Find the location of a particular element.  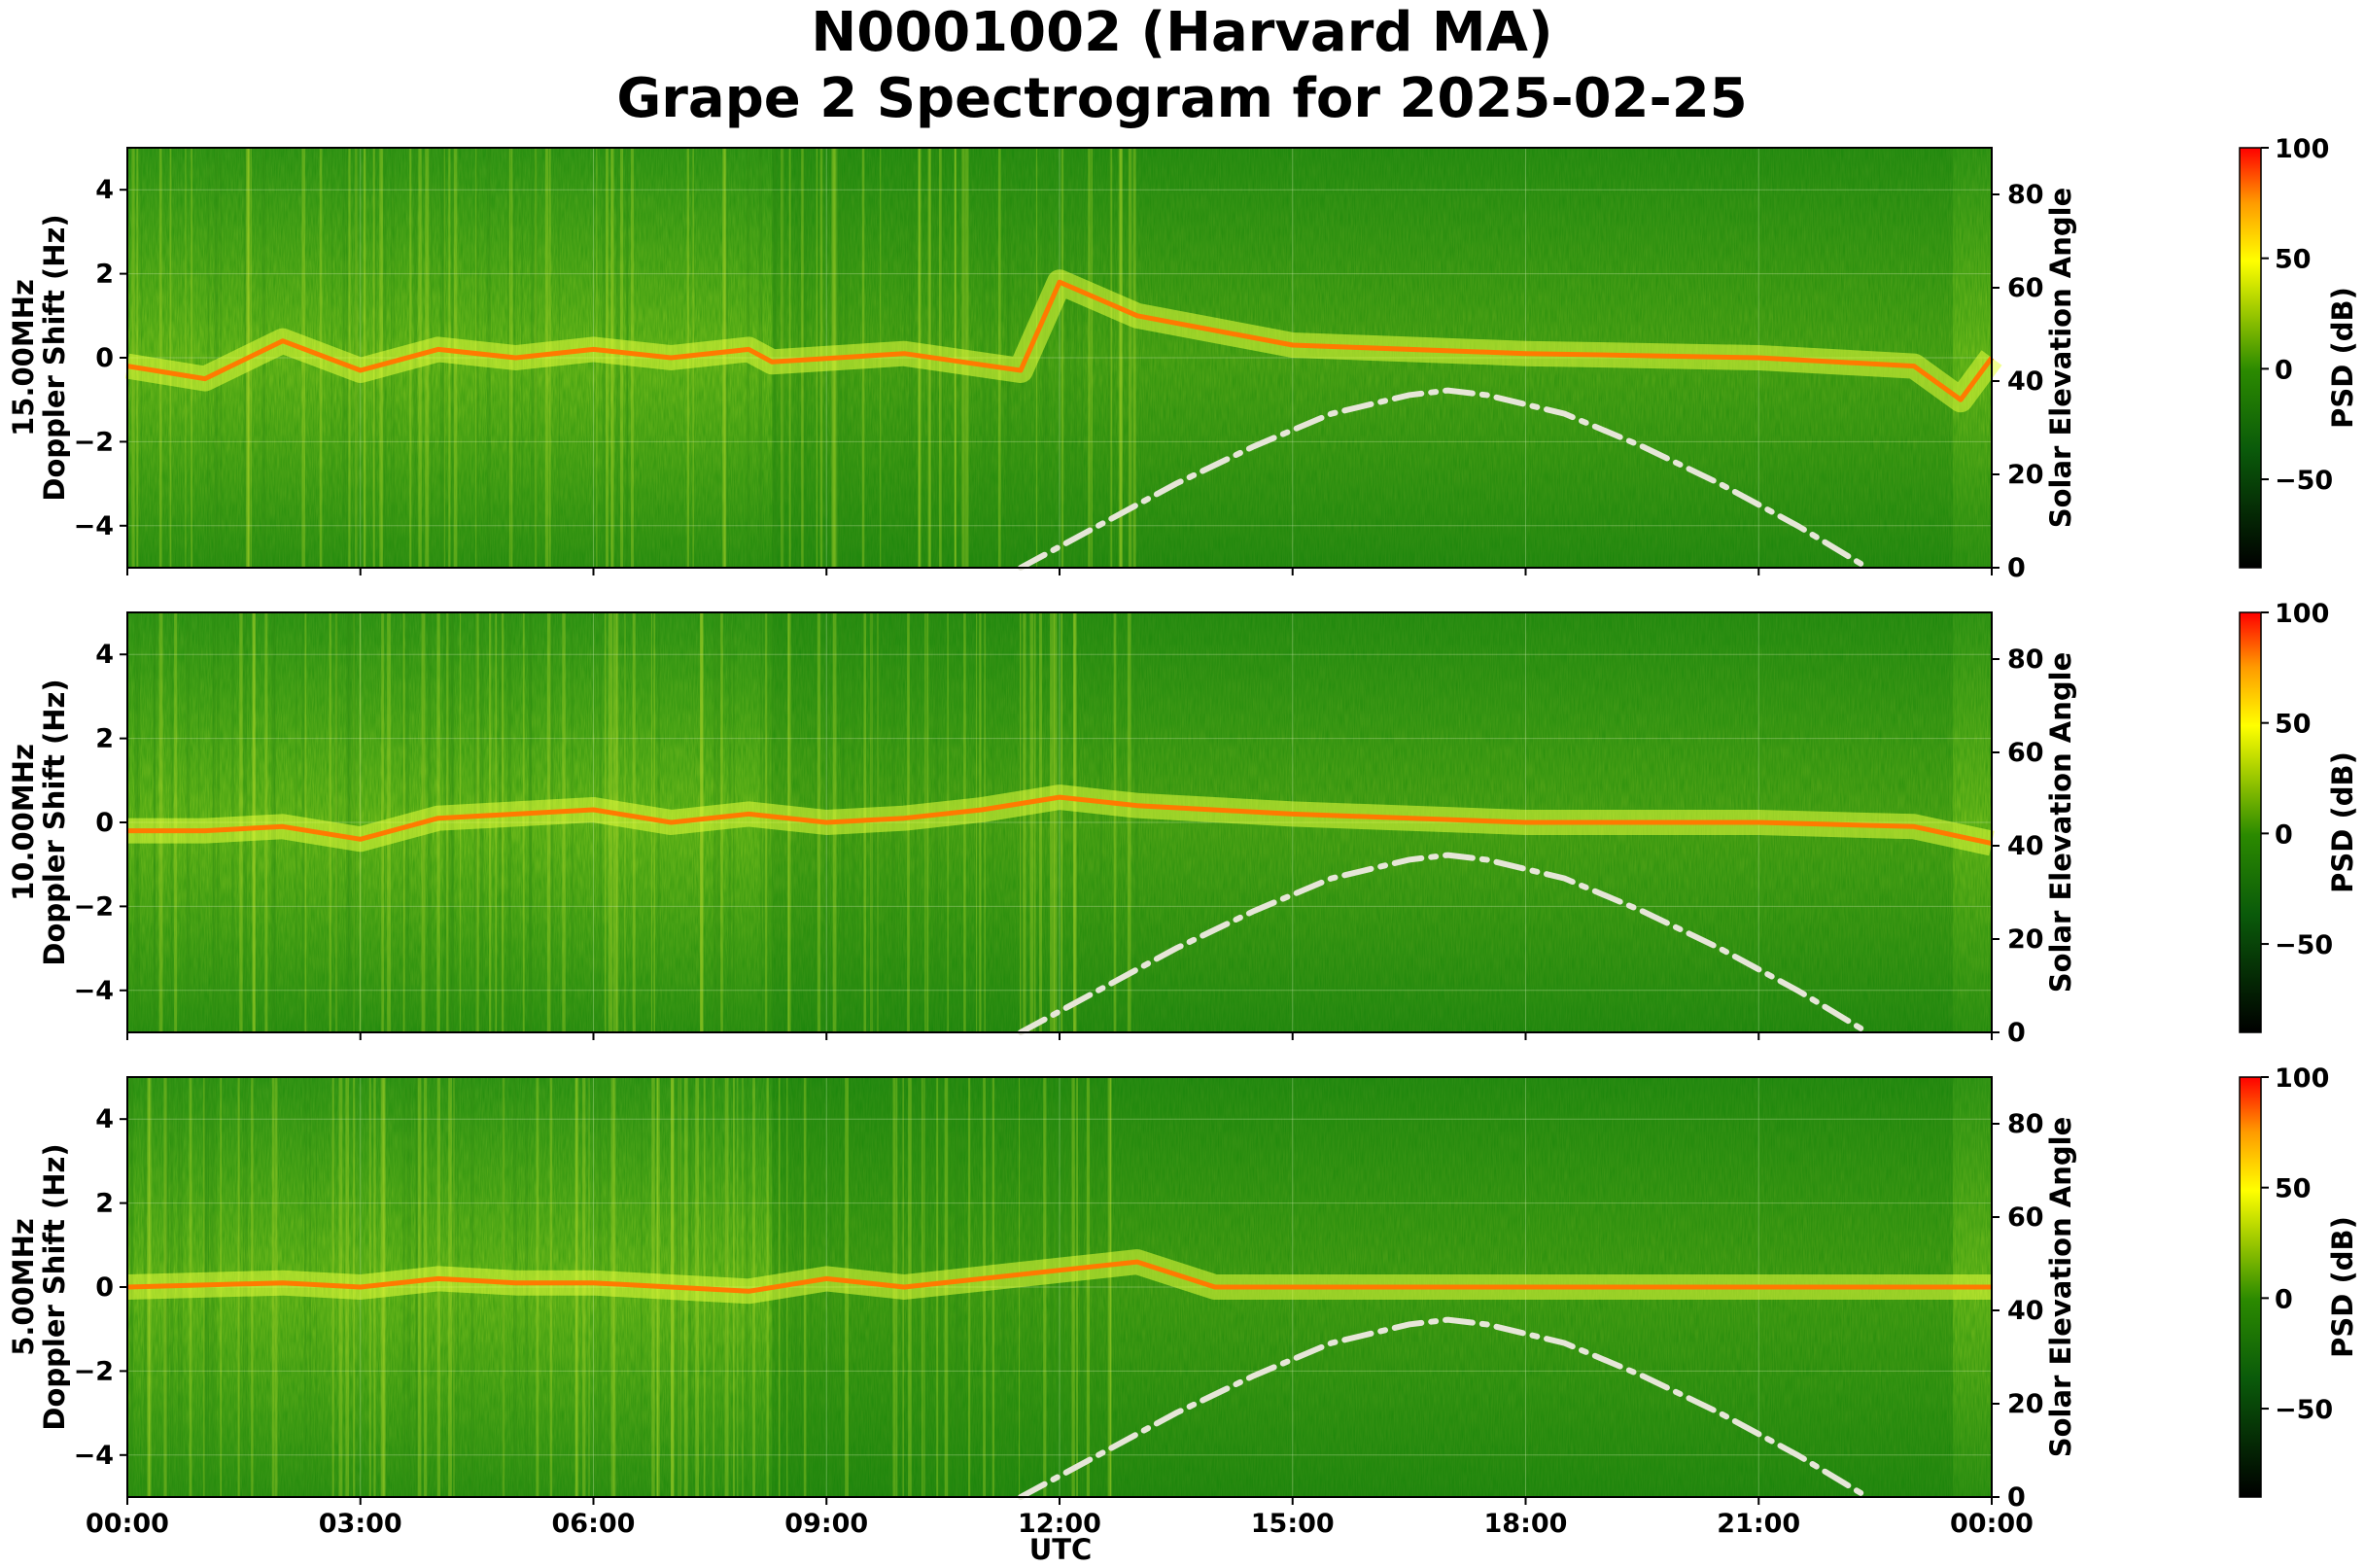

chart-title-line1: N0001002 (Harvard MA) is located at coordinates (1181, 32).